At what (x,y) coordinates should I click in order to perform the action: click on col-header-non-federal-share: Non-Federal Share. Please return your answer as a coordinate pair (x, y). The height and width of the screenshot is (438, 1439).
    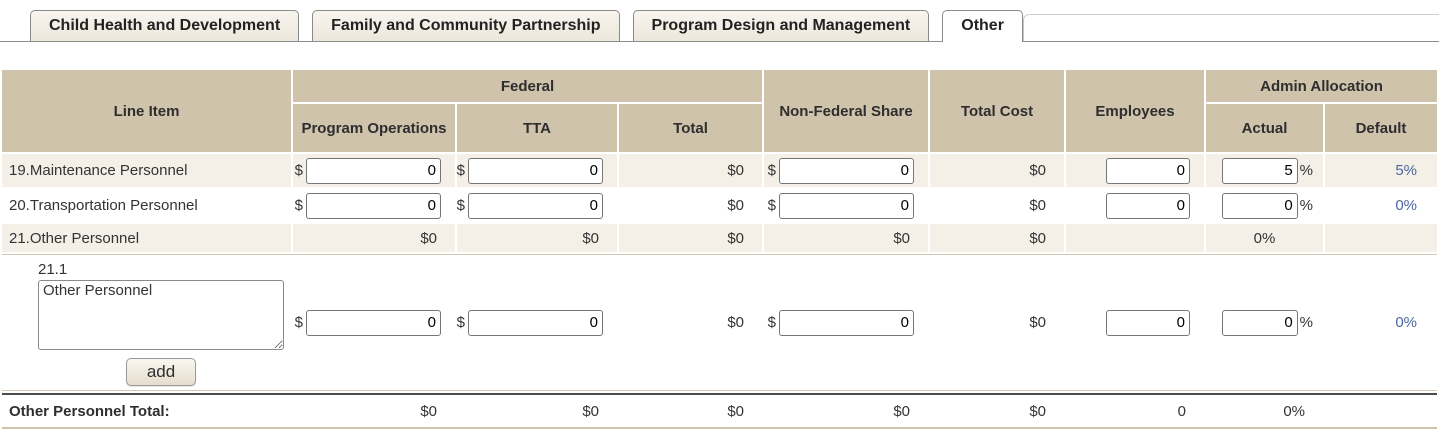
    Looking at the image, I should click on (846, 111).